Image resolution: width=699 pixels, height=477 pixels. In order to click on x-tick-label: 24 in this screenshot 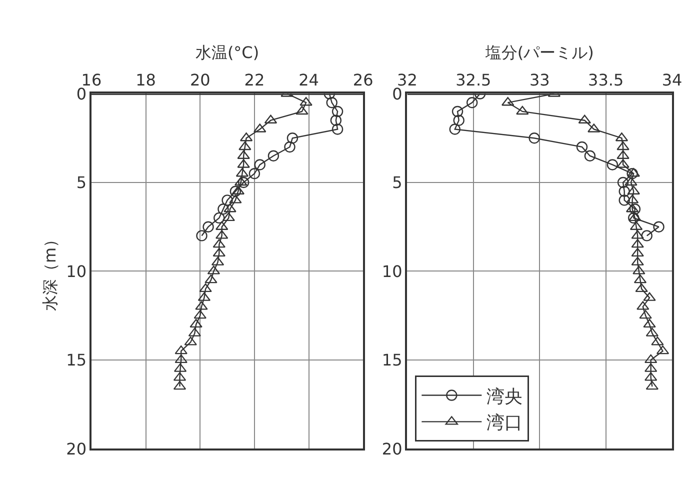, I will do `click(308, 80)`.